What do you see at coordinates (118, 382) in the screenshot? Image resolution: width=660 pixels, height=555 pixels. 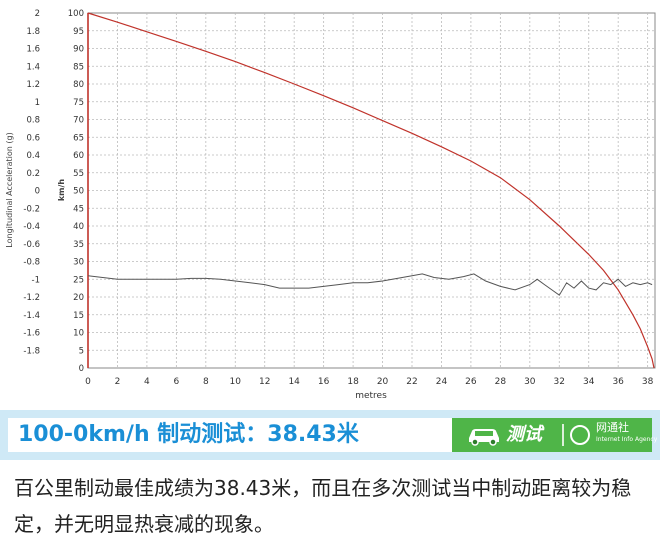 I see `x-tick-label: 2` at bounding box center [118, 382].